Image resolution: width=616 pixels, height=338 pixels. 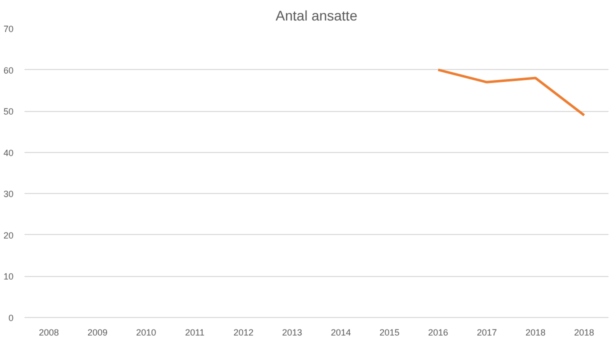 I want to click on y-tick-label: 40, so click(x=8, y=153).